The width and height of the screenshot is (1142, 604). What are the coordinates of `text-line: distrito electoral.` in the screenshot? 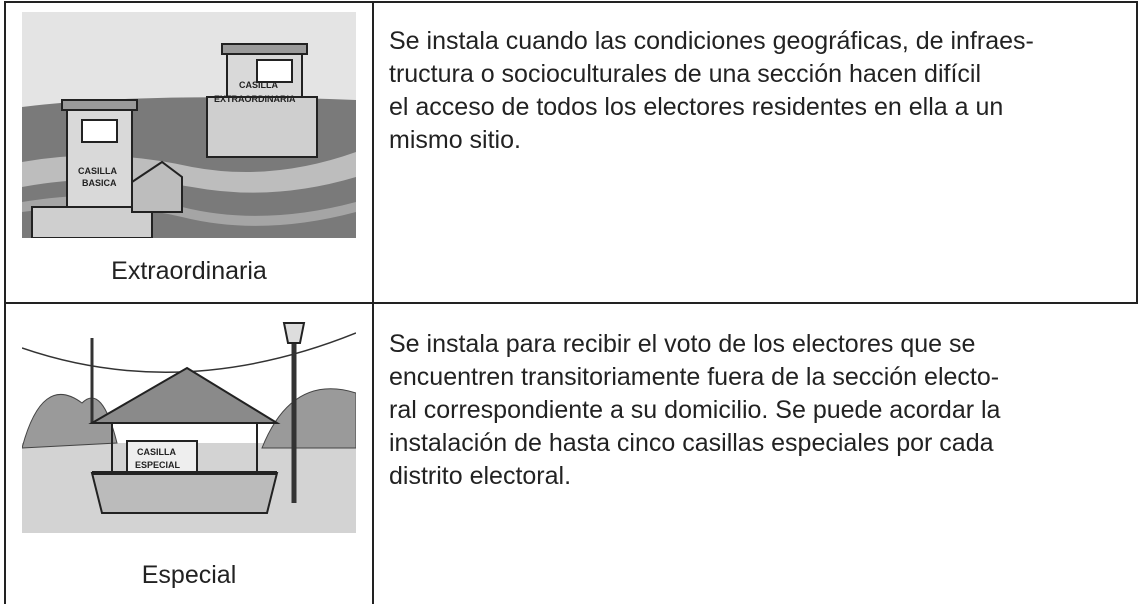 It's located at (480, 476).